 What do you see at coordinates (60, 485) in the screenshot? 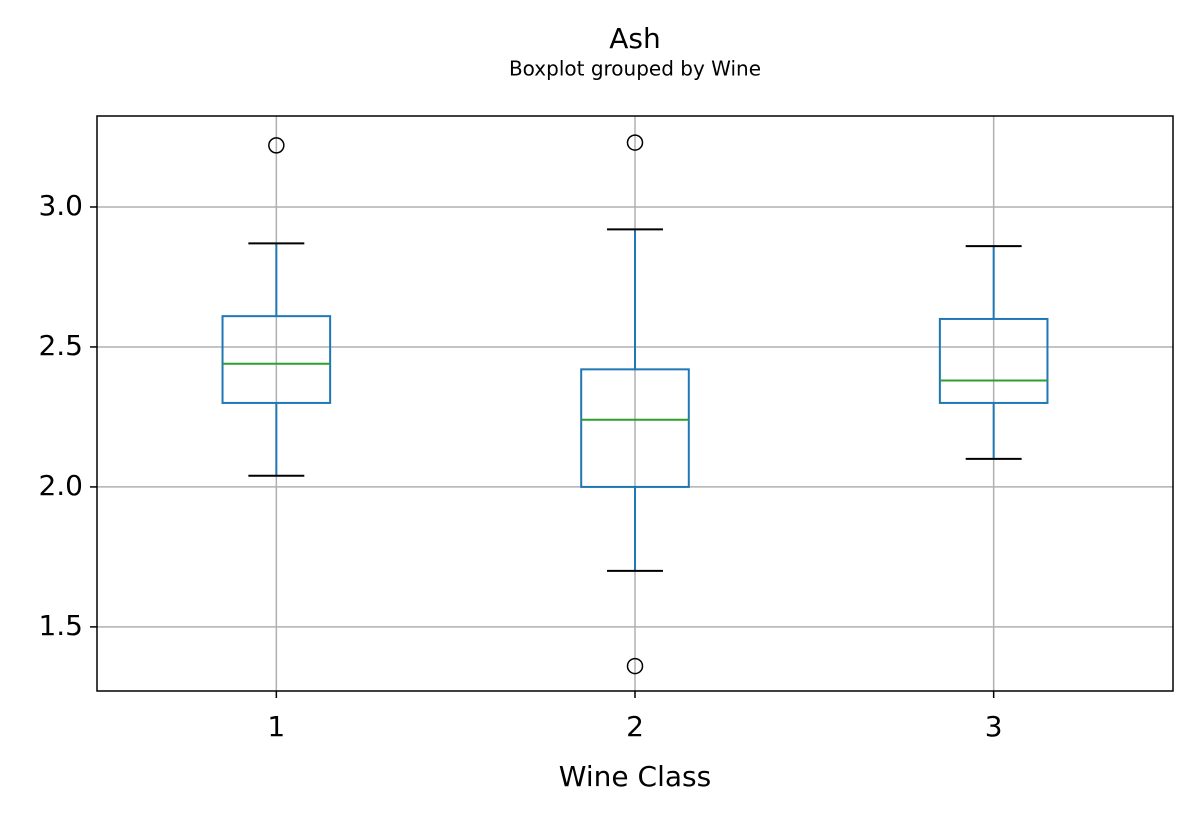
I see `y-tick-label: 2.0` at bounding box center [60, 485].